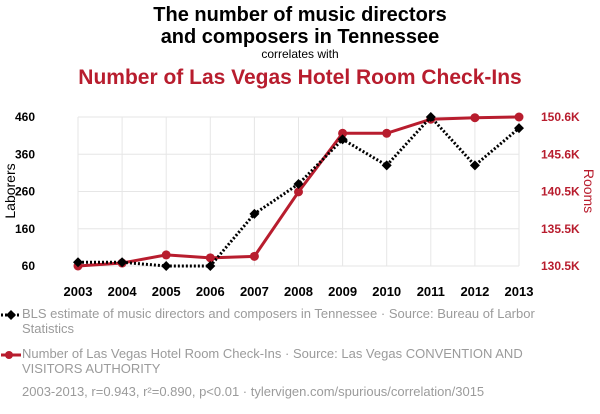  Describe the element at coordinates (560, 266) in the screenshot. I see `y-right-tick-label: 130.5K` at that location.